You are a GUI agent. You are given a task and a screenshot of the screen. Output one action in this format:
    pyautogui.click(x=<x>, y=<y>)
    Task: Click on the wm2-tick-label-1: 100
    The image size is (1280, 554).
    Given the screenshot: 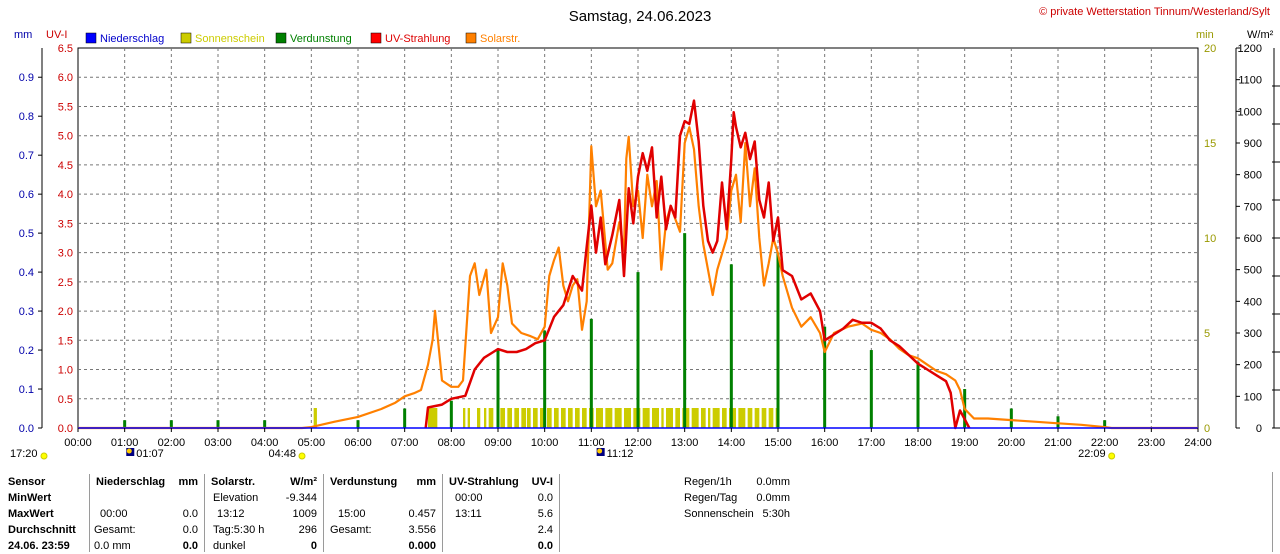 What is the action you would take?
    pyautogui.click(x=1253, y=397)
    